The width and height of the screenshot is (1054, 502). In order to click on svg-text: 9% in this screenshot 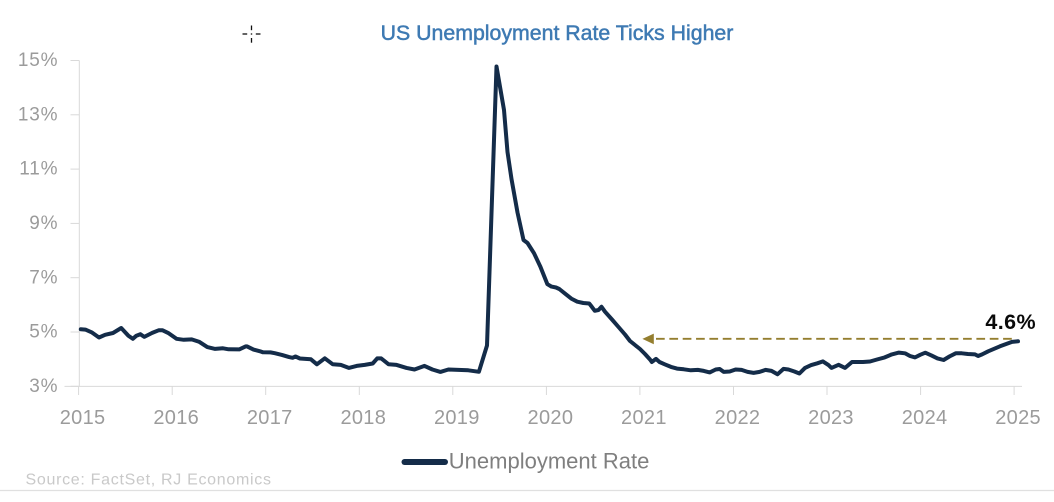, I will do `click(43, 223)`.